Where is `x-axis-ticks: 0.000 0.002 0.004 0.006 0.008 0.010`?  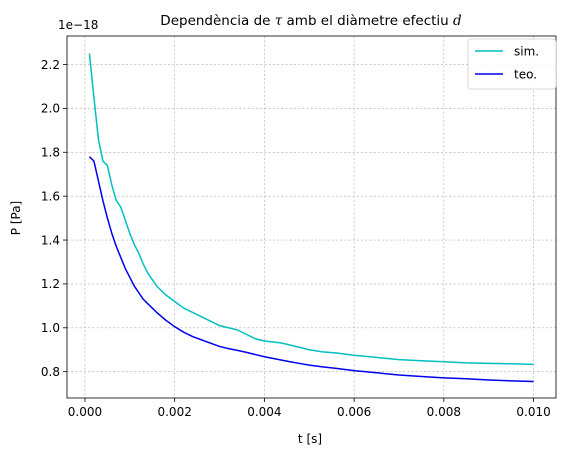
x-axis-ticks: 0.000 0.002 0.004 0.006 0.008 0.010 is located at coordinates (309, 408).